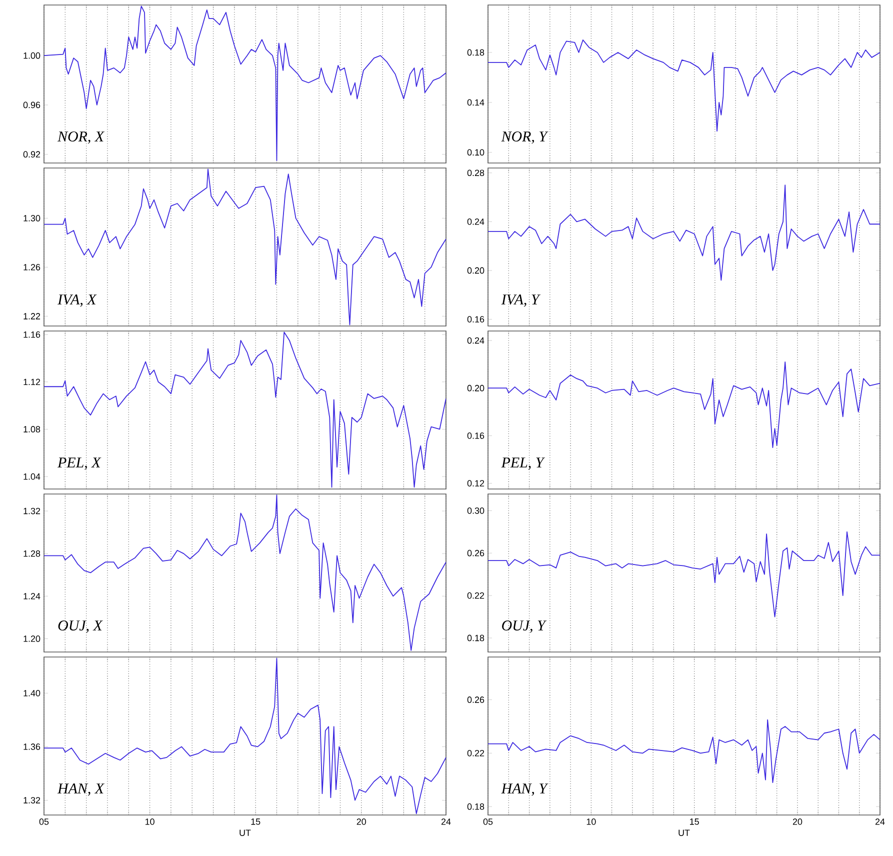  I want to click on y-tick-label: 1.12, so click(32, 382).